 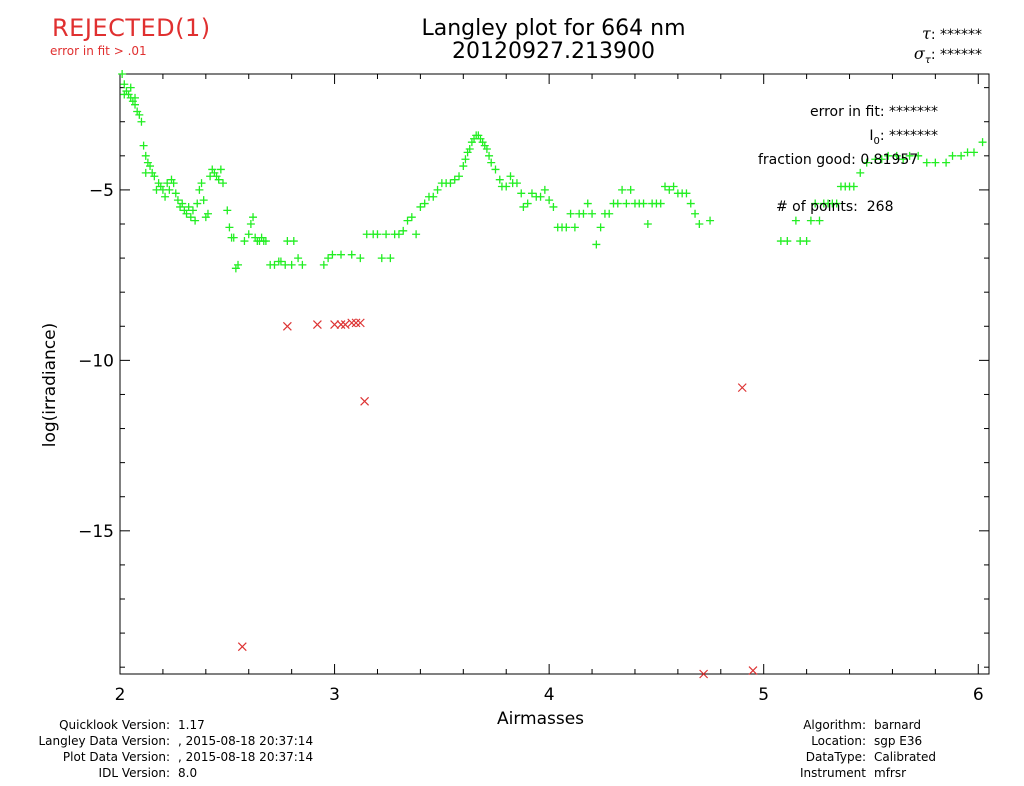 What do you see at coordinates (898, 741) in the screenshot?
I see `location-value: sgp E36` at bounding box center [898, 741].